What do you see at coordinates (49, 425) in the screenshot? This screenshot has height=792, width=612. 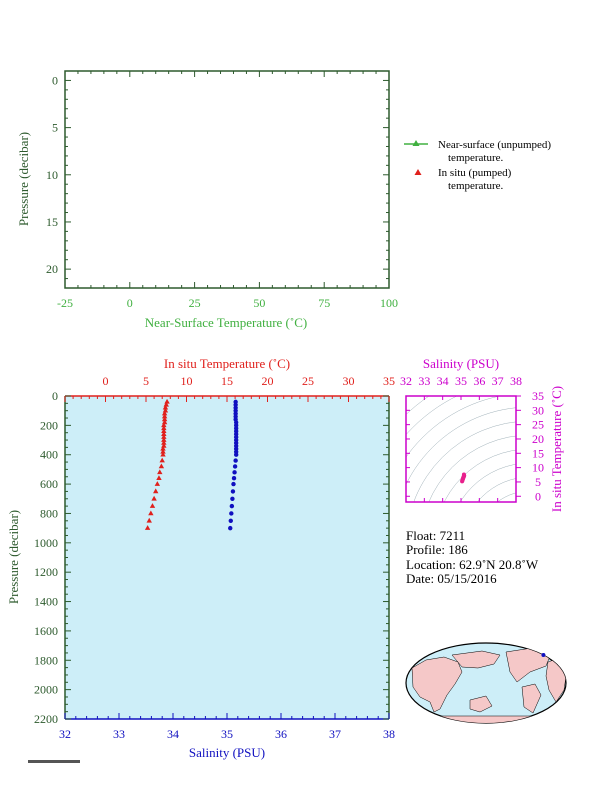 I see `pressure-tick-label: 200` at bounding box center [49, 425].